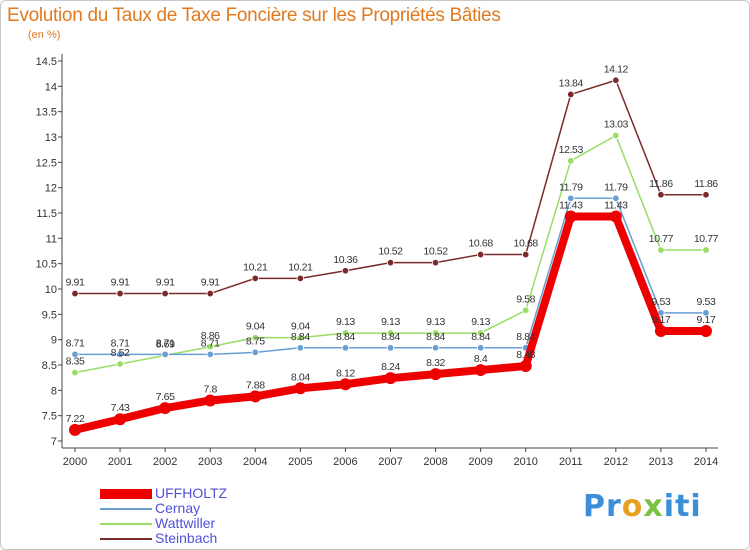  I want to click on data-label-wattwiller: 12.53, so click(571, 150).